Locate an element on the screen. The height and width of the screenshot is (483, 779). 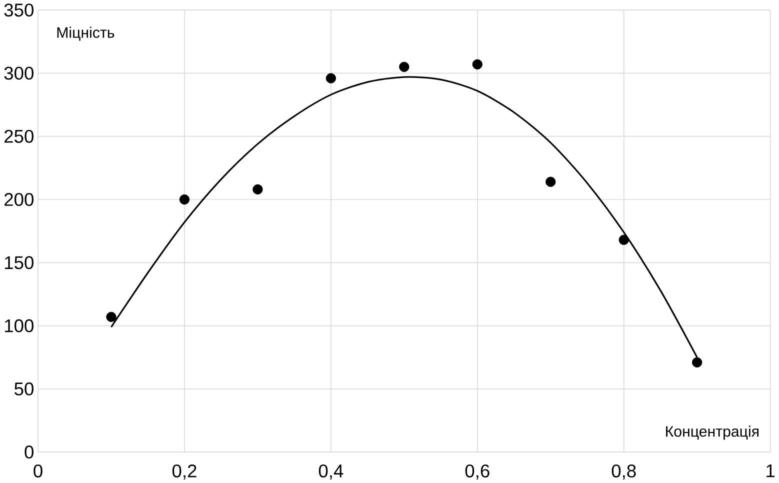
y-tick-label: 150 is located at coordinates (19, 263).